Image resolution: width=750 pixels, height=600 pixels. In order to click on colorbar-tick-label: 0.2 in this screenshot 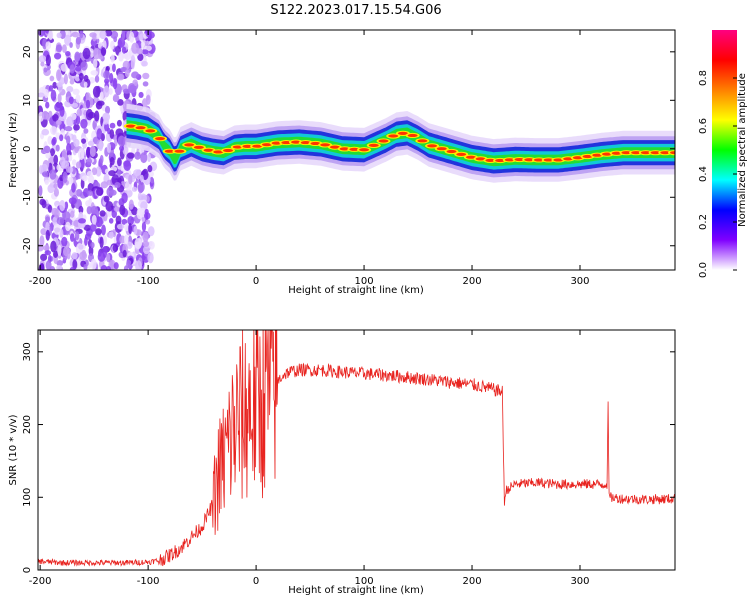, I will do `click(703, 222)`.